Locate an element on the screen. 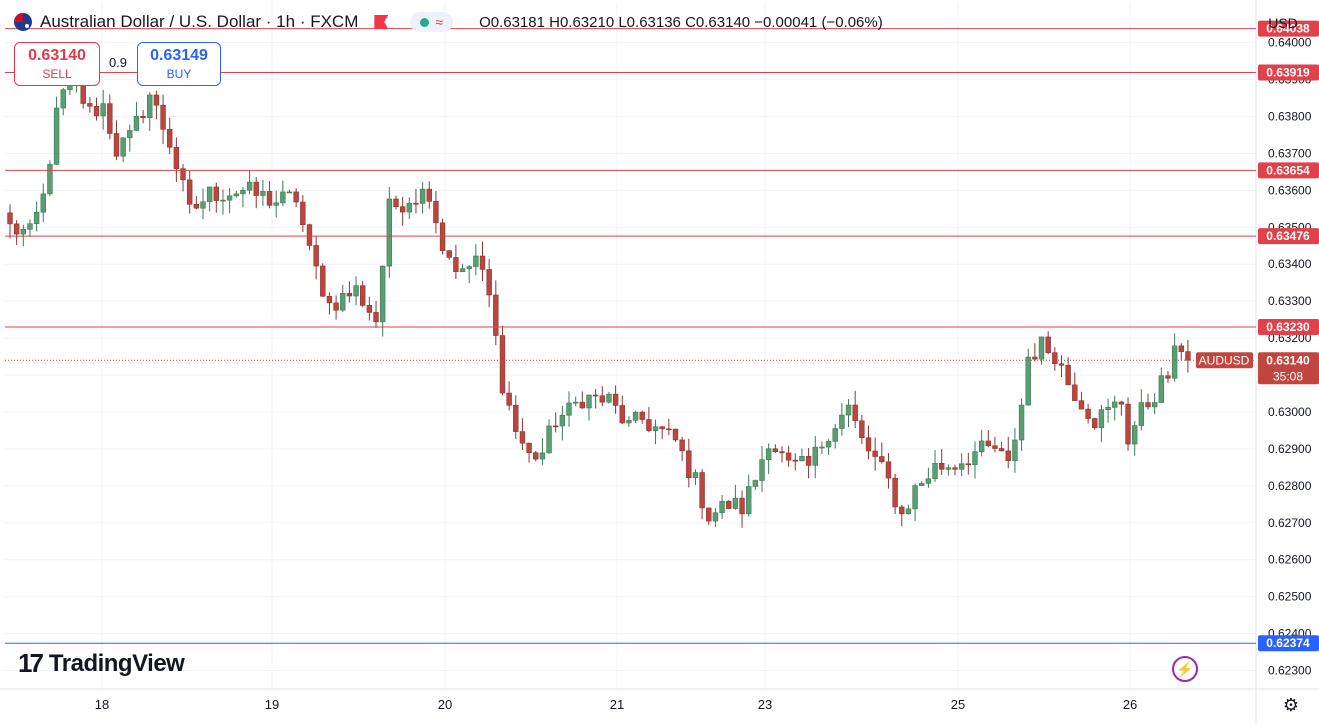 The image size is (1319, 724). currency-selector: USD is located at coordinates (1283, 23).